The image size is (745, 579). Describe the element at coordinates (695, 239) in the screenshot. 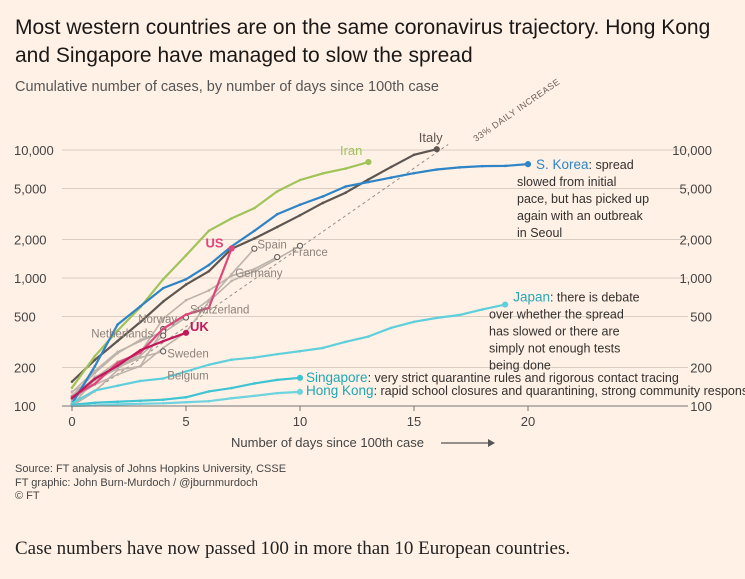

I see `y-tick-label-right: 2,000` at that location.